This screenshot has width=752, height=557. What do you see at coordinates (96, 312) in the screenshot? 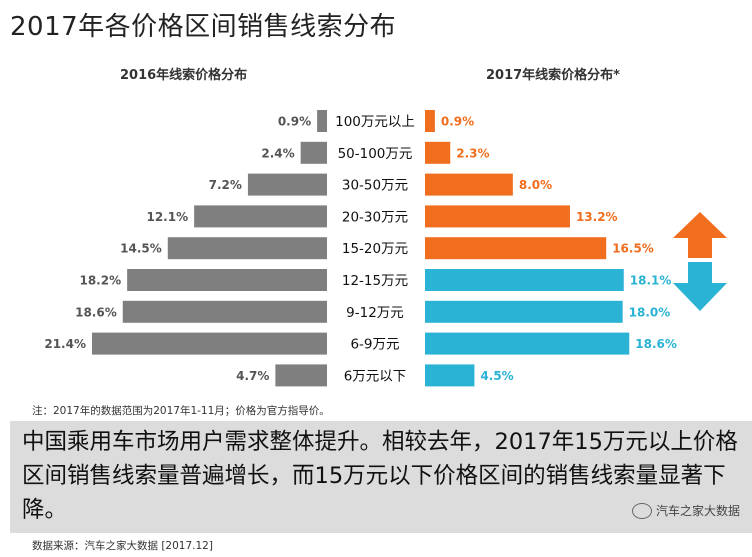
I see `label-2016: 18.6%` at bounding box center [96, 312].